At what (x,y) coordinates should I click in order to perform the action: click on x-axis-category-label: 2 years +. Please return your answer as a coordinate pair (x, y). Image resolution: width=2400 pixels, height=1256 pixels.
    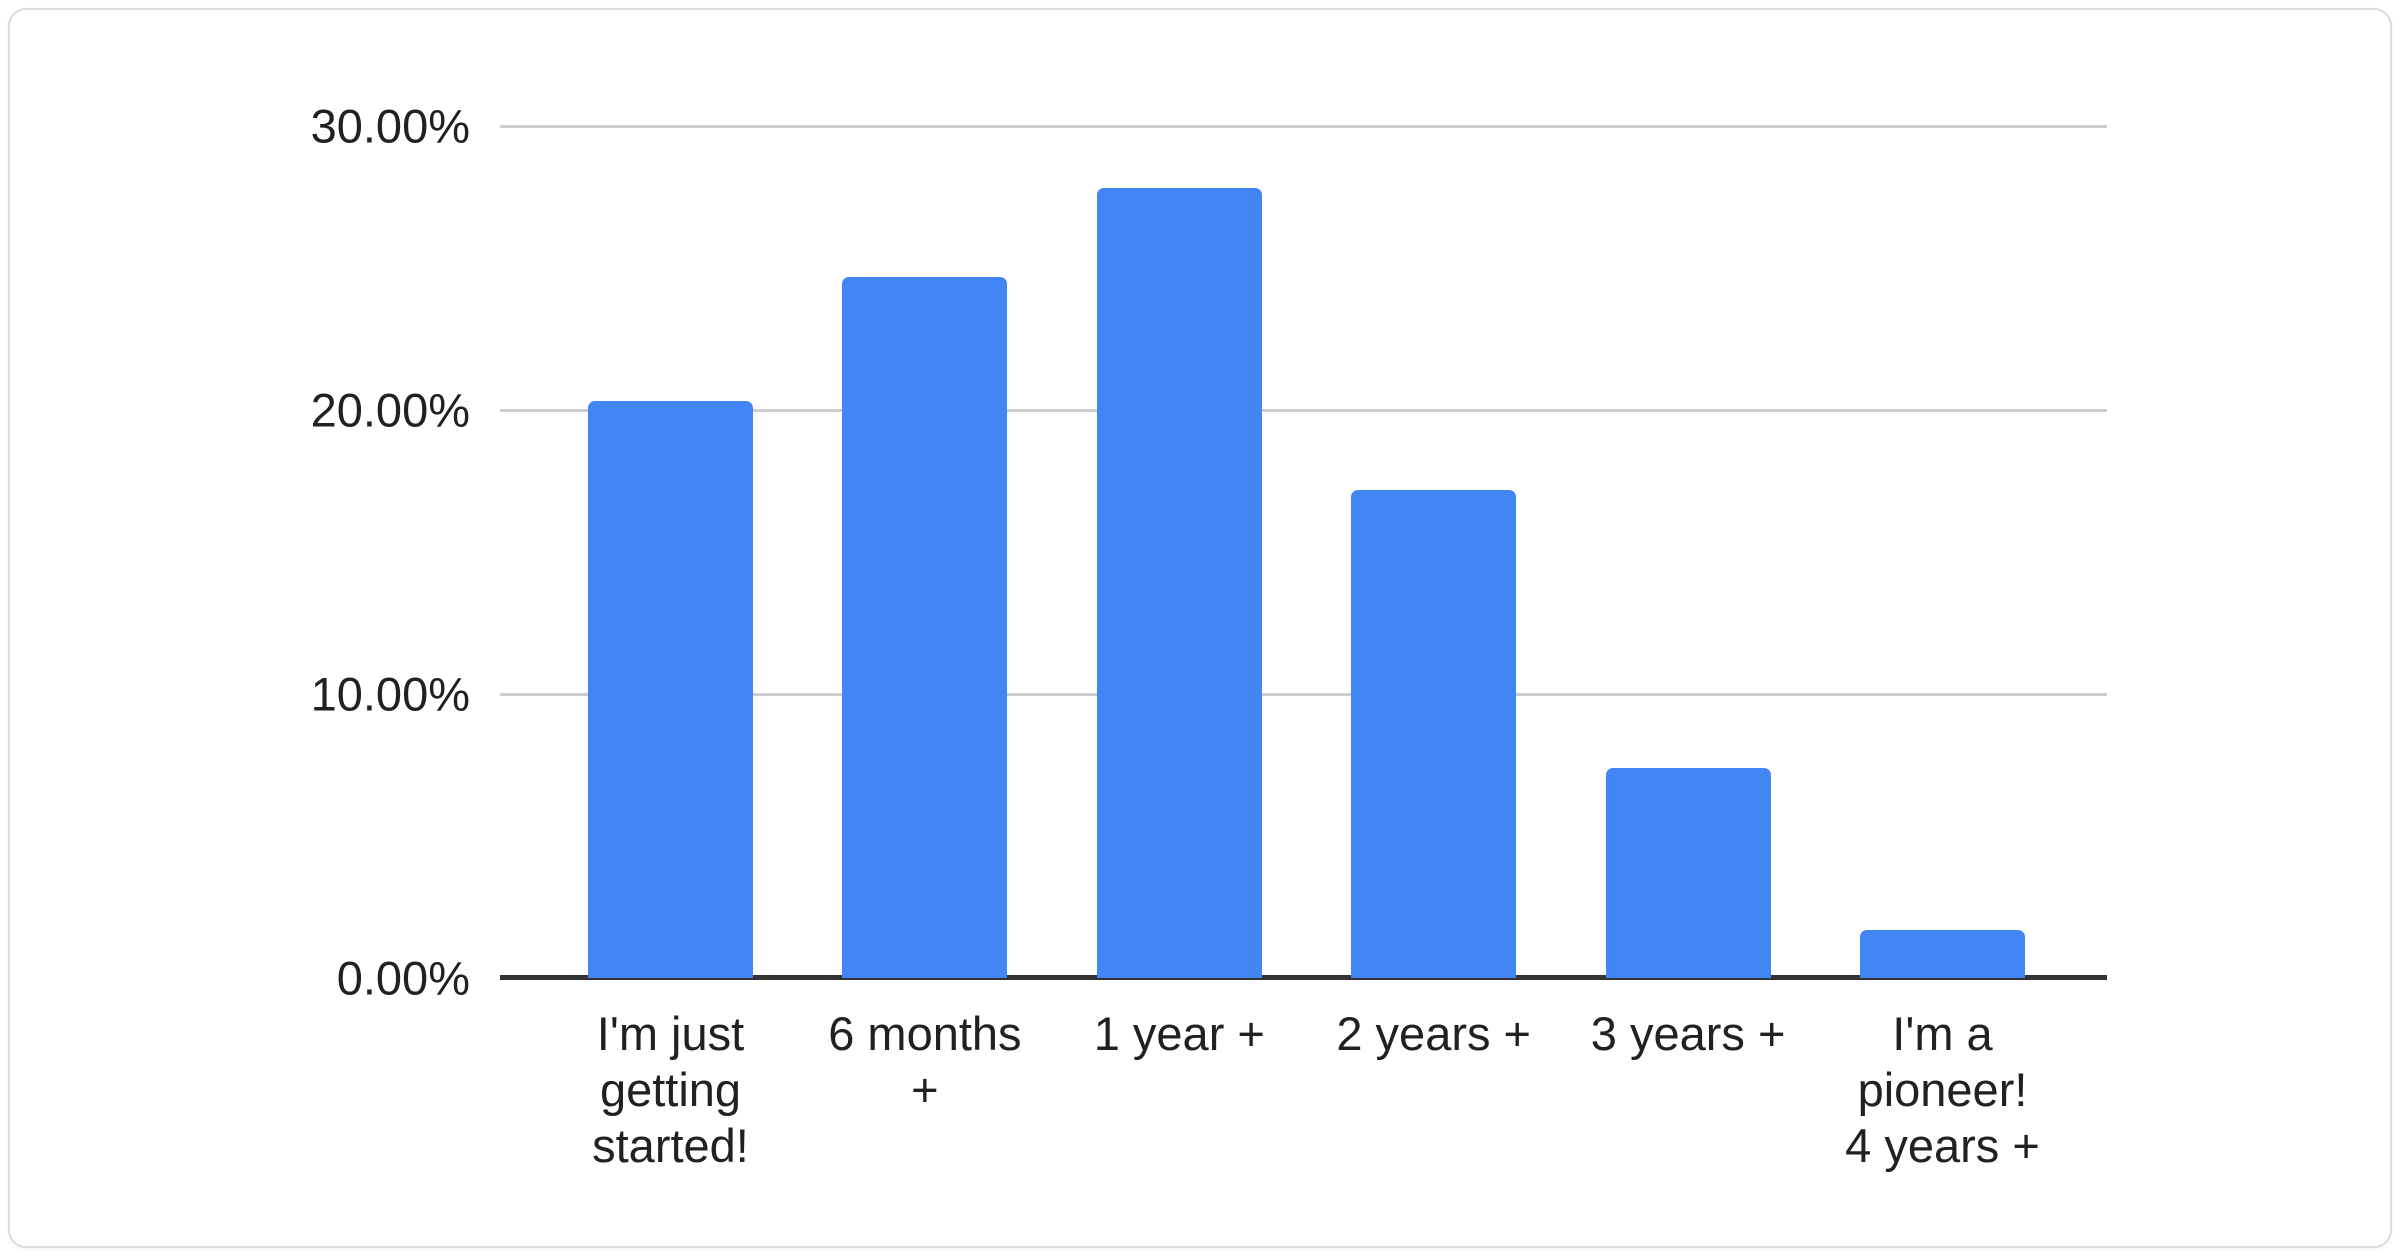
    Looking at the image, I should click on (1434, 1034).